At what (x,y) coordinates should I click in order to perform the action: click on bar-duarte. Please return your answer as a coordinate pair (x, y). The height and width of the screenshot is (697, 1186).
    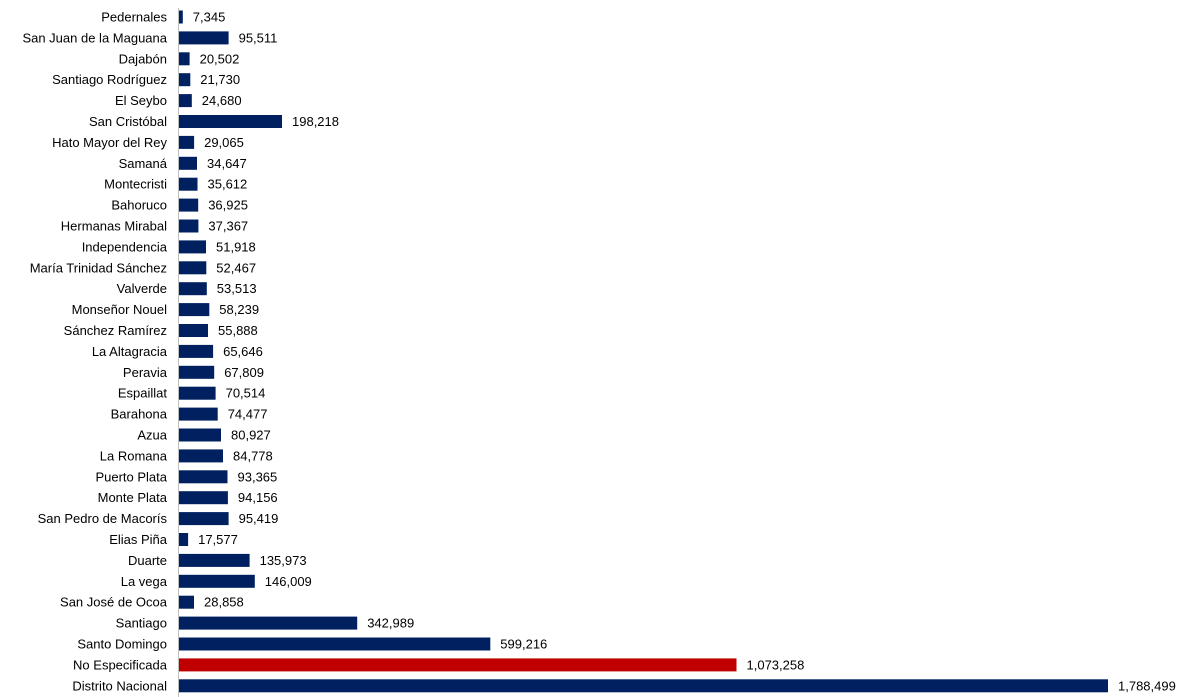
    Looking at the image, I should click on (214, 560).